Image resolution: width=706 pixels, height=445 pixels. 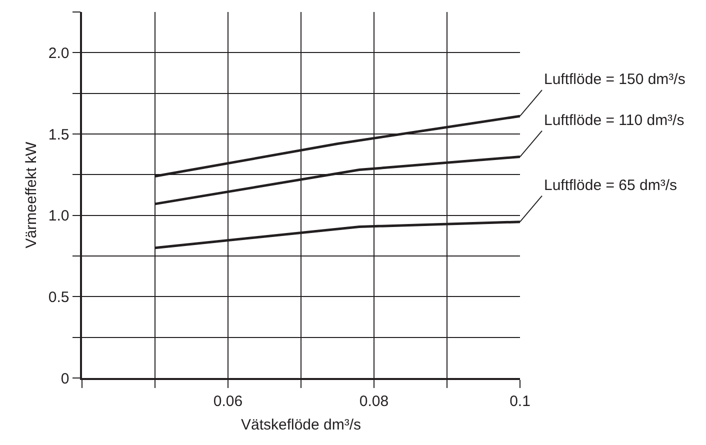 I want to click on y-tick-label: 0, so click(x=65, y=379).